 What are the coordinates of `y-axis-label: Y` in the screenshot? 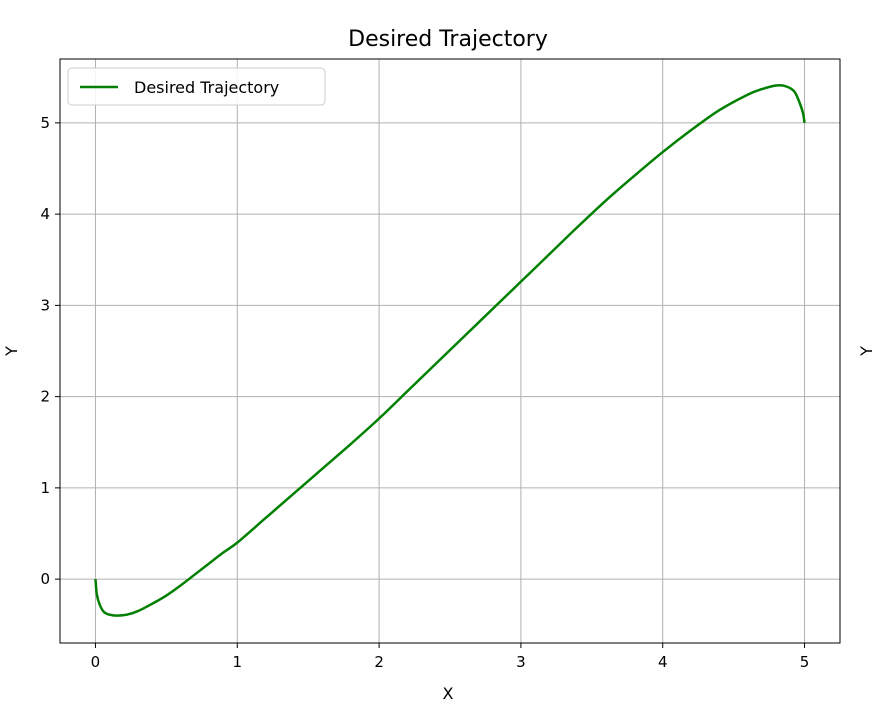 It's located at (11, 351).